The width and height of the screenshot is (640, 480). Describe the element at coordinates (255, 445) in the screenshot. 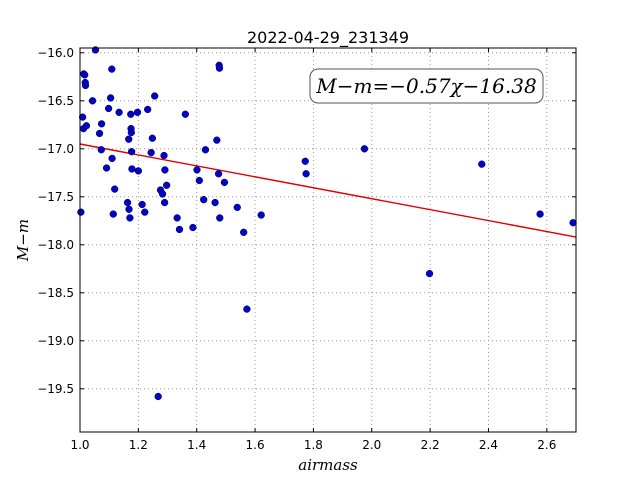

I see `x-tick-label: 1.6` at that location.